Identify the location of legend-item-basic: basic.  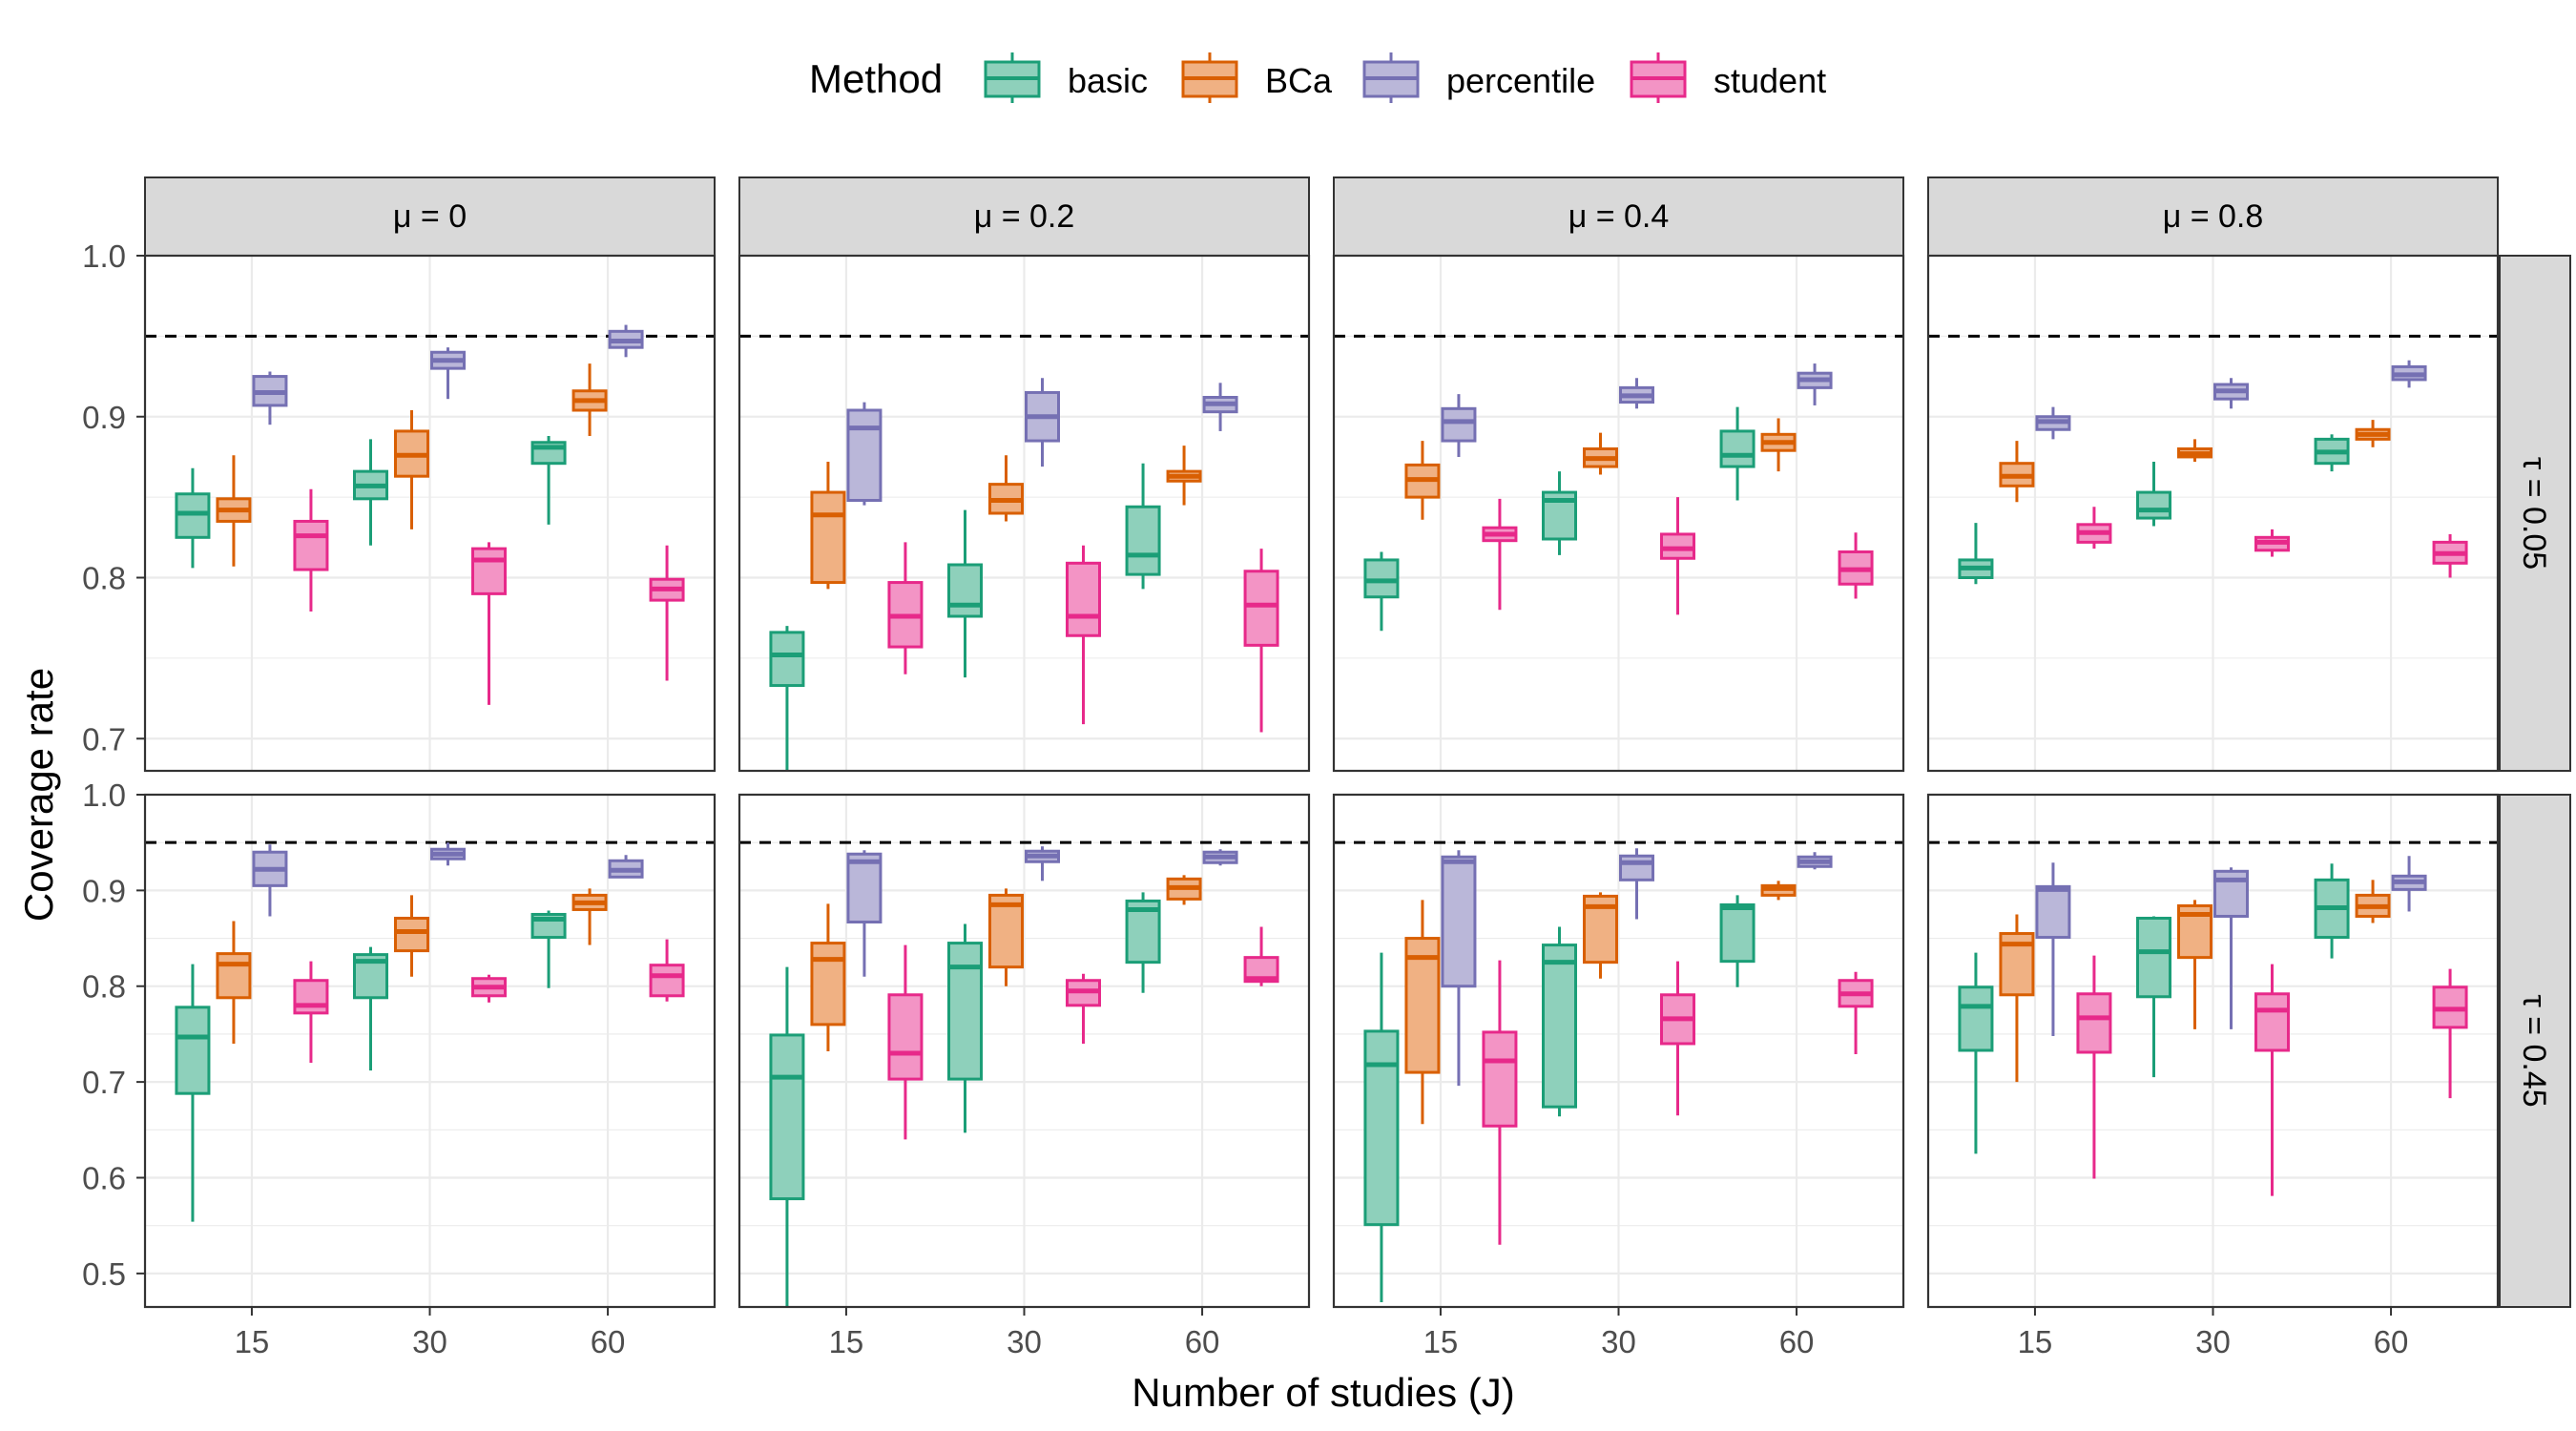
(1066, 77).